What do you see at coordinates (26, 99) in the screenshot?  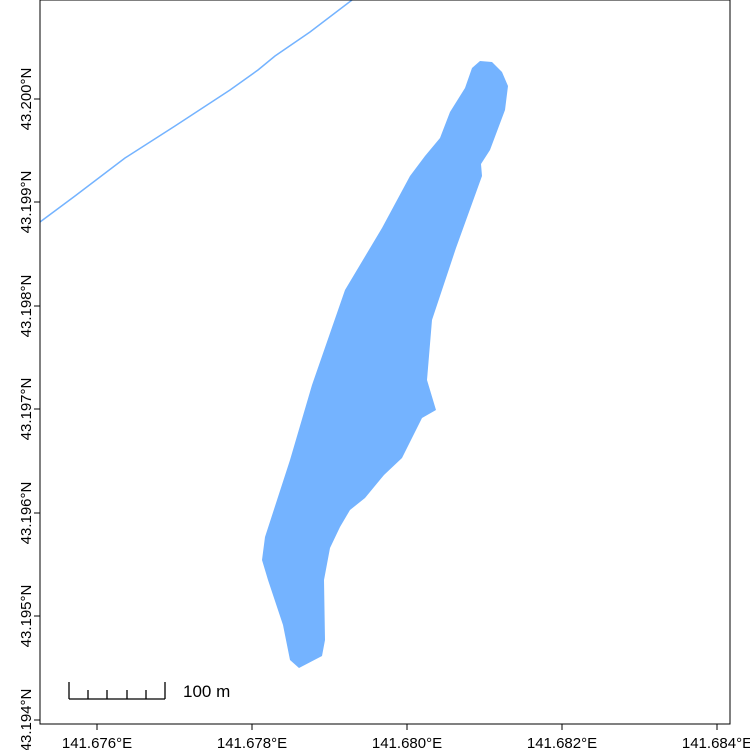 I see `y-tick-label: 43.200°N` at bounding box center [26, 99].